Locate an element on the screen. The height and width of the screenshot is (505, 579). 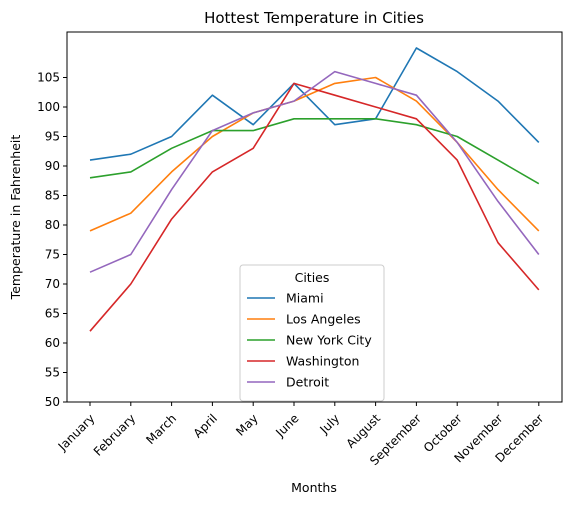
y-tick-label: 70 is located at coordinates (52, 284).